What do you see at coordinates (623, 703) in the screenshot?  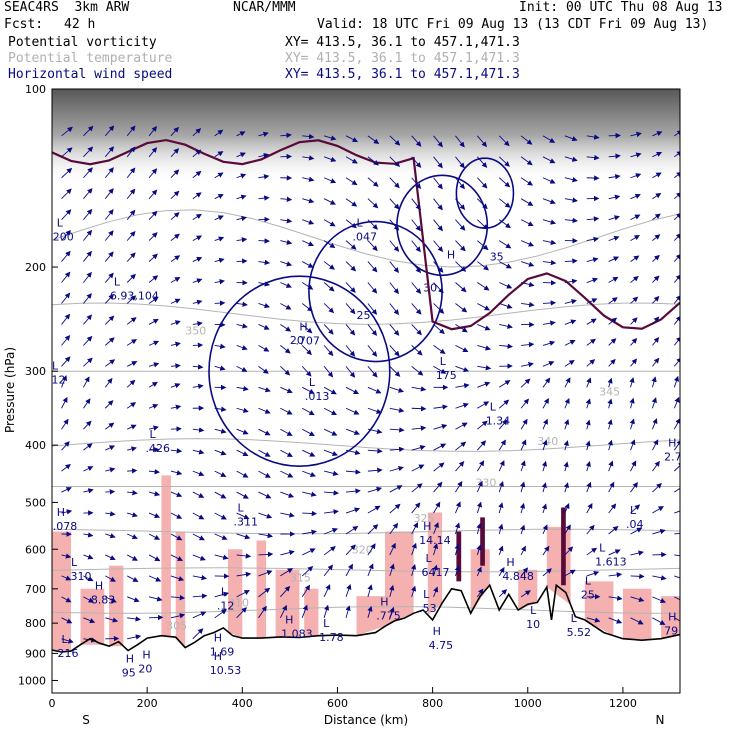 I see `x-tick-label: 1200` at bounding box center [623, 703].